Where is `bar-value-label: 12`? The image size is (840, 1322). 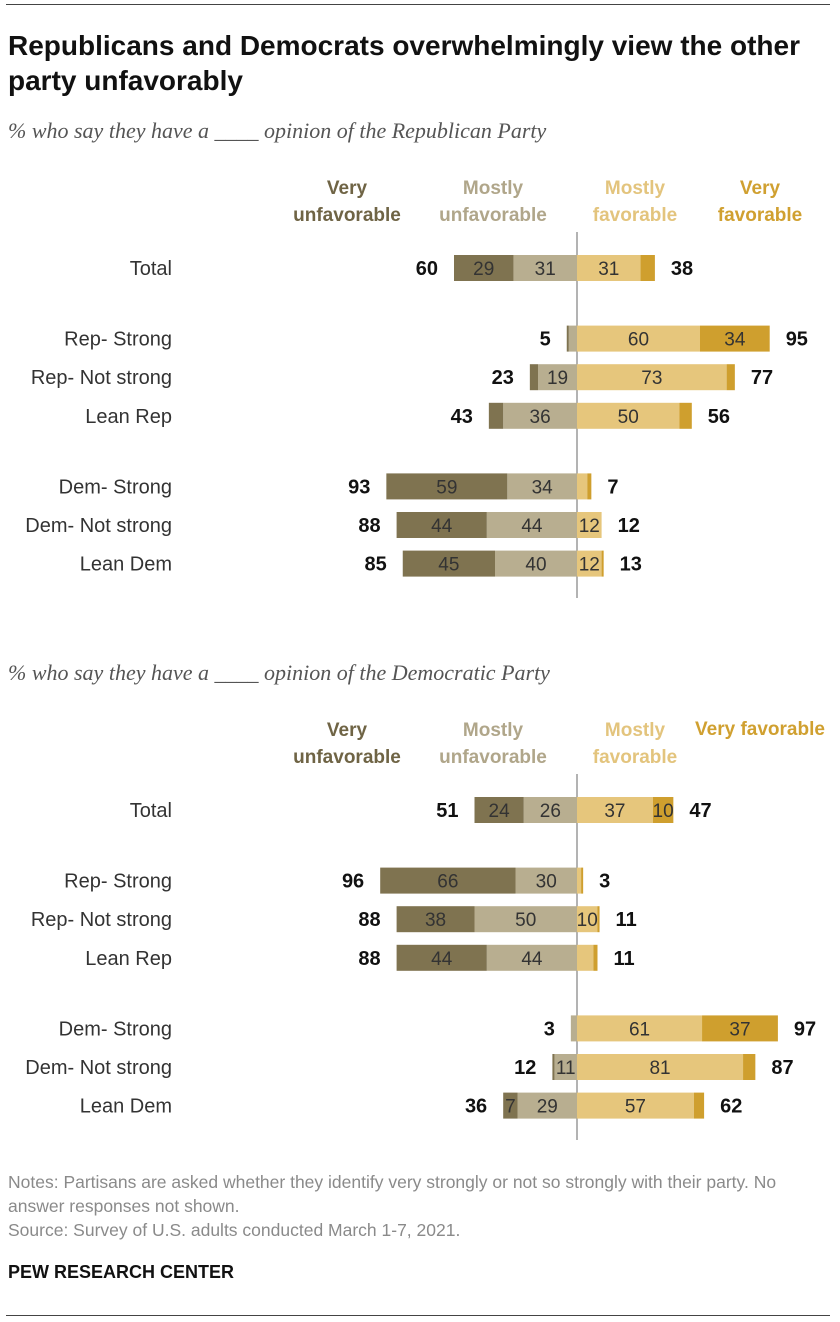 bar-value-label: 12 is located at coordinates (589, 565).